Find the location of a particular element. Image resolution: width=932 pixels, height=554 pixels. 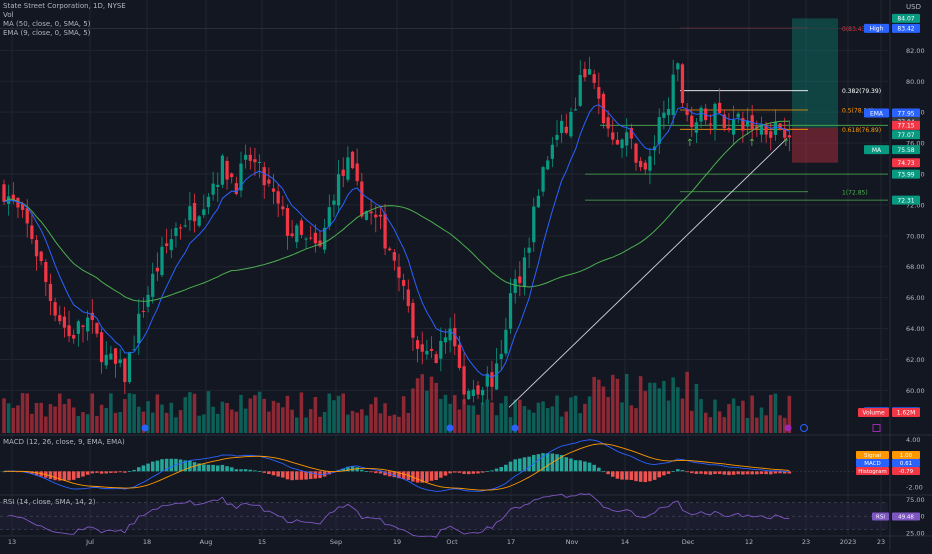

price-tag-bg is located at coordinates (906, 200).